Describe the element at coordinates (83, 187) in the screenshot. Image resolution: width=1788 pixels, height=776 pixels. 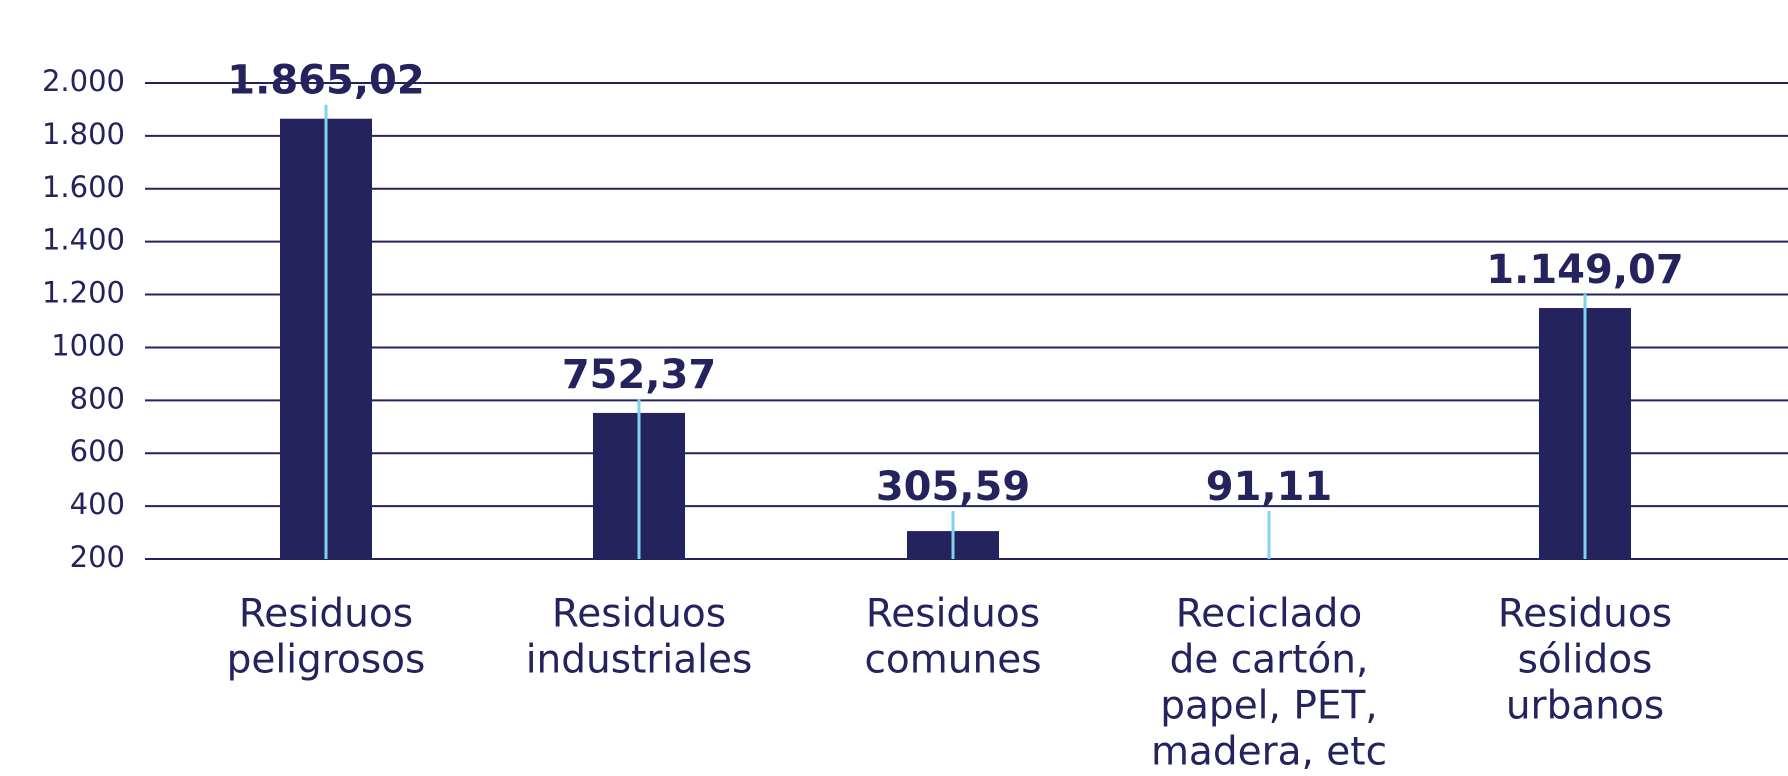
I see `y-tick-label: 1.600` at that location.